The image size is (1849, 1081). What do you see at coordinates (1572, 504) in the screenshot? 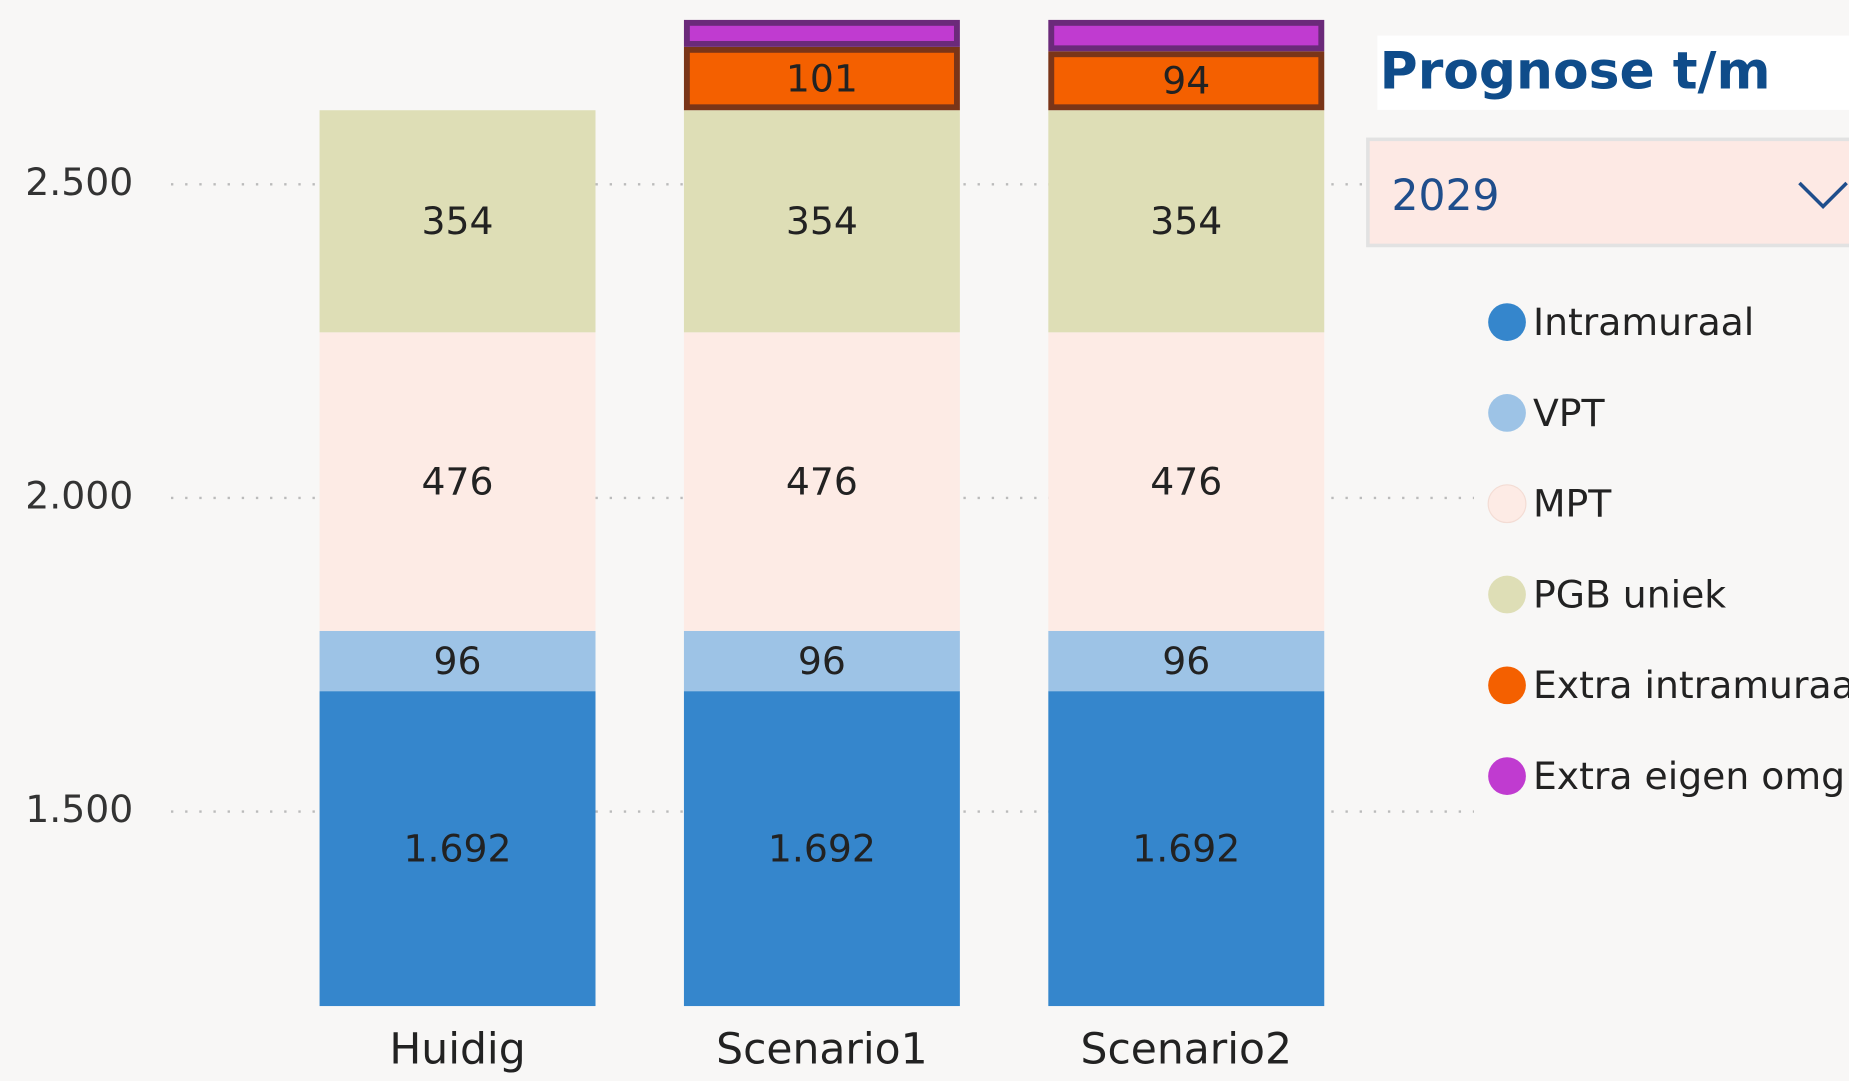
I see `legend-label: MPT` at bounding box center [1572, 504].